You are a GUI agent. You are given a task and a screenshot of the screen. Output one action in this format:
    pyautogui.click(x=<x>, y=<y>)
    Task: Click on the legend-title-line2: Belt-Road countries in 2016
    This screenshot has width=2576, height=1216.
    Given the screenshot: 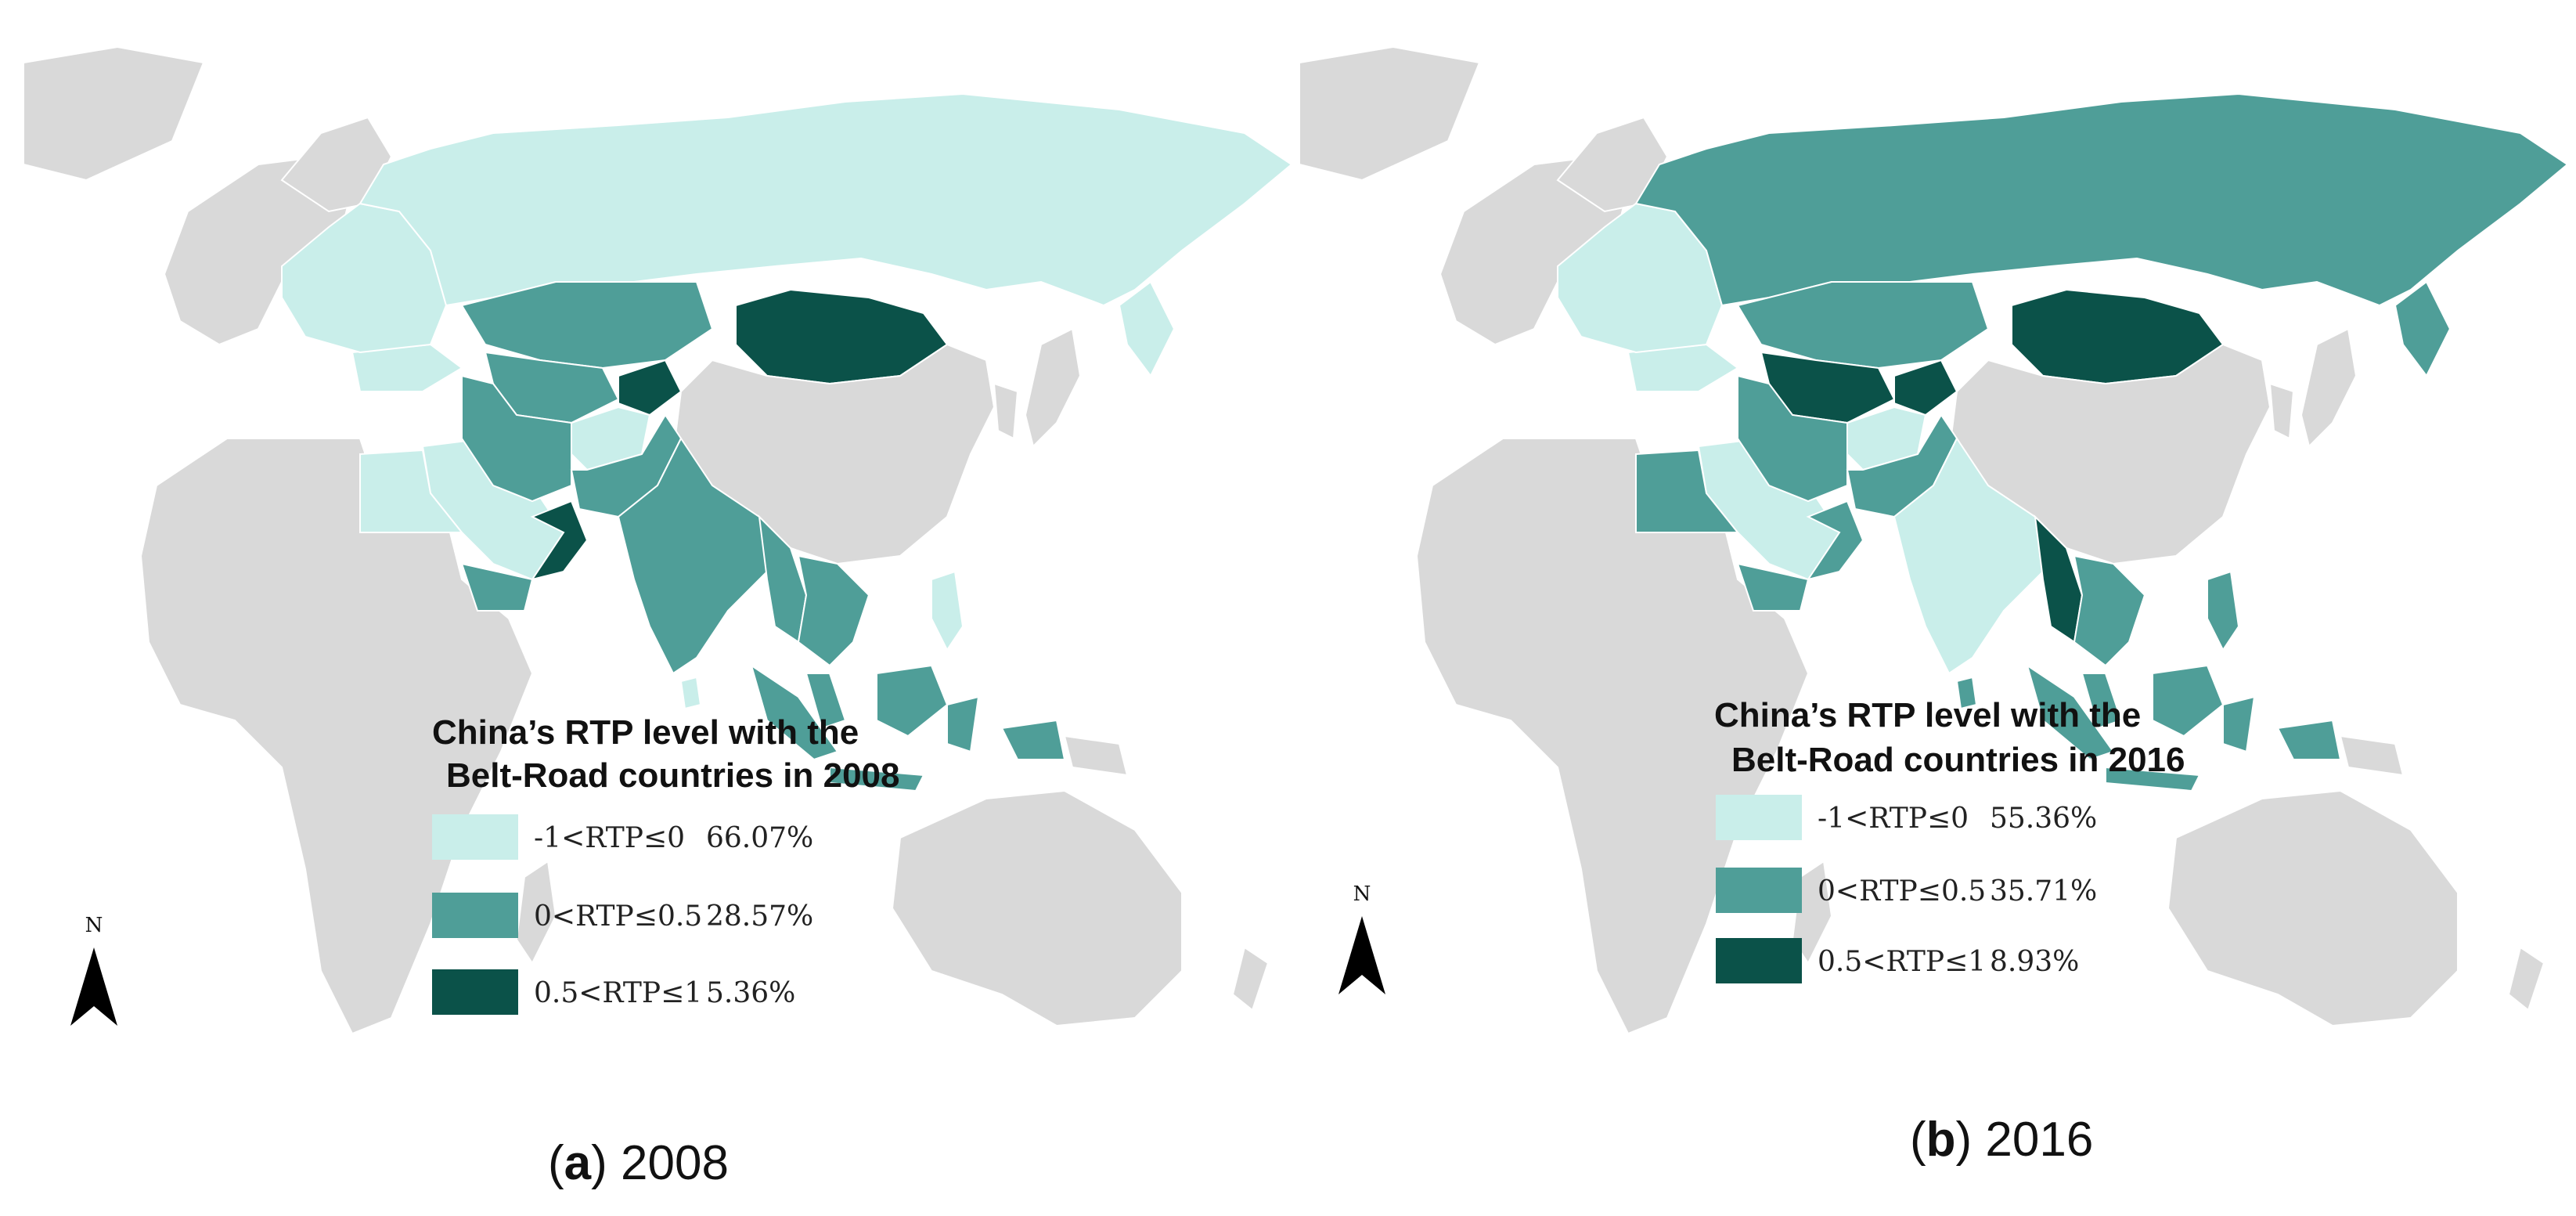 What is the action you would take?
    pyautogui.click(x=1958, y=760)
    